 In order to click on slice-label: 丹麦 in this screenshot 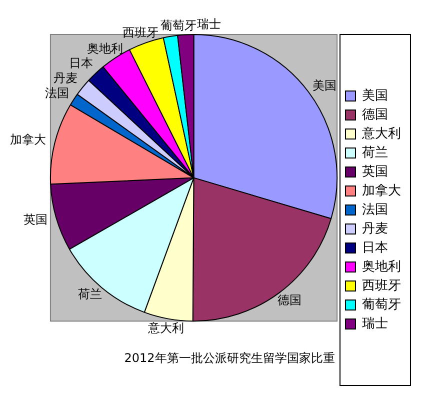, I will do `click(65, 78)`.